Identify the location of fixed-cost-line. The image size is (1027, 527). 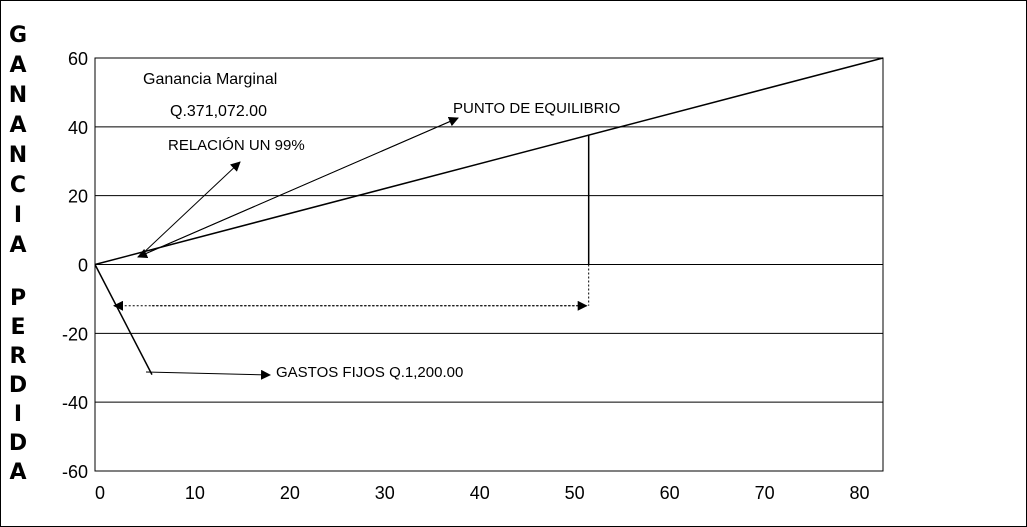
(123, 319).